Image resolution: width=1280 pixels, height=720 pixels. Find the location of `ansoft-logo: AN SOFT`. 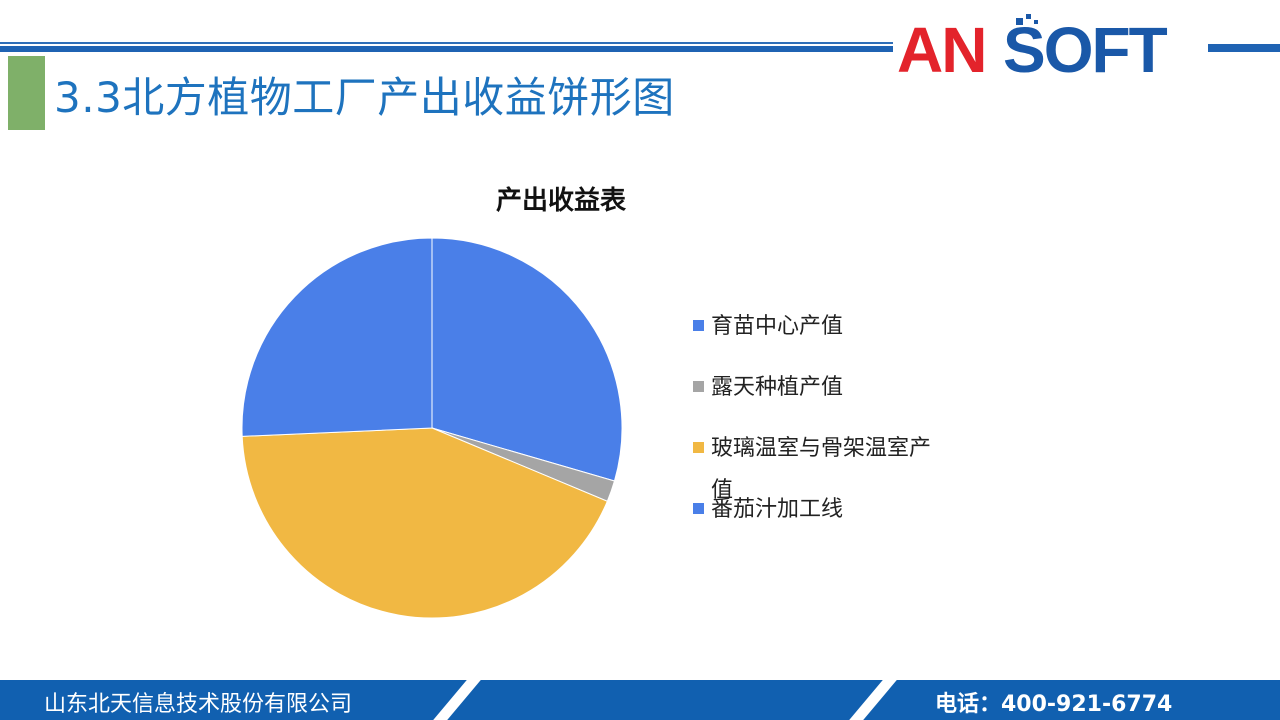

ansoft-logo: AN SOFT is located at coordinates (1050, 48).